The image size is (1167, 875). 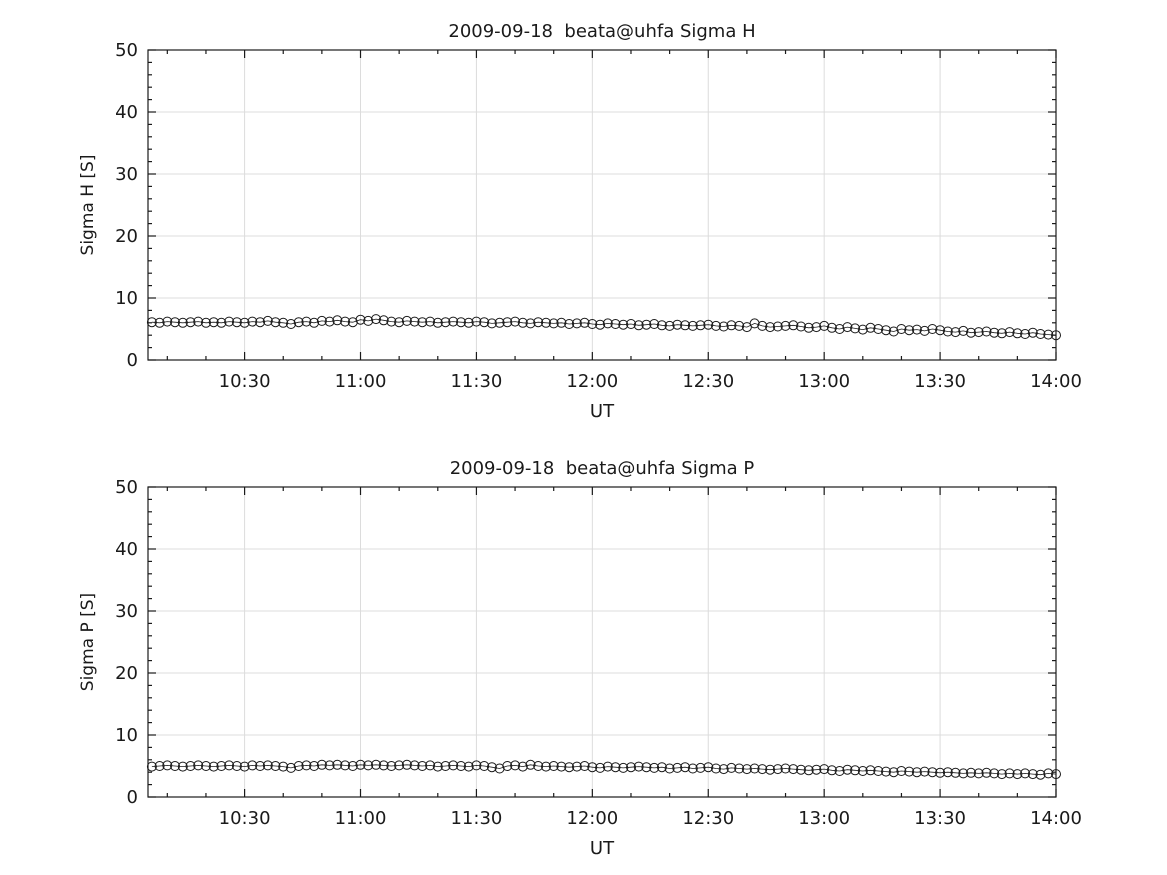 What do you see at coordinates (126, 549) in the screenshot?
I see `svg-text: 40` at bounding box center [126, 549].